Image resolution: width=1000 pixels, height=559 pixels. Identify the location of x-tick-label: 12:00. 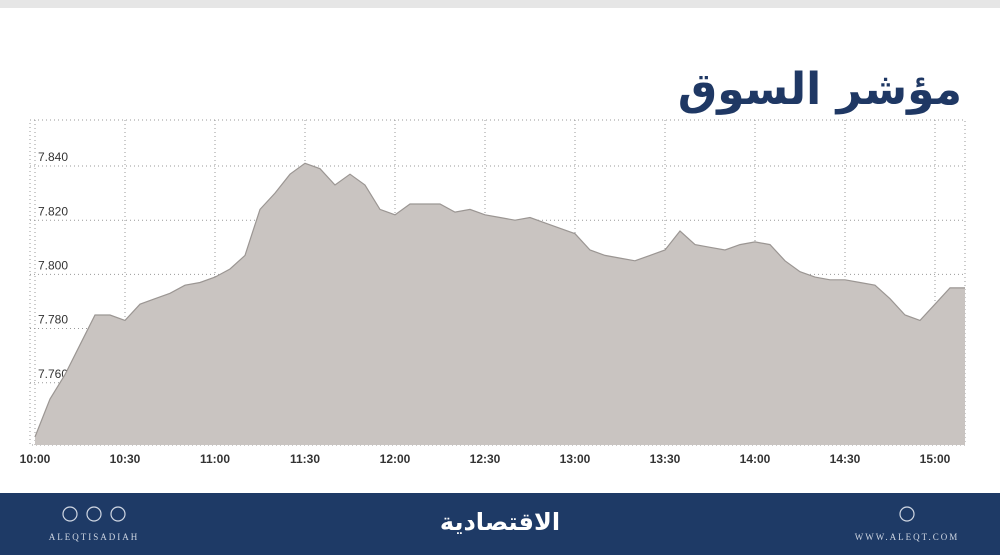
(395, 459).